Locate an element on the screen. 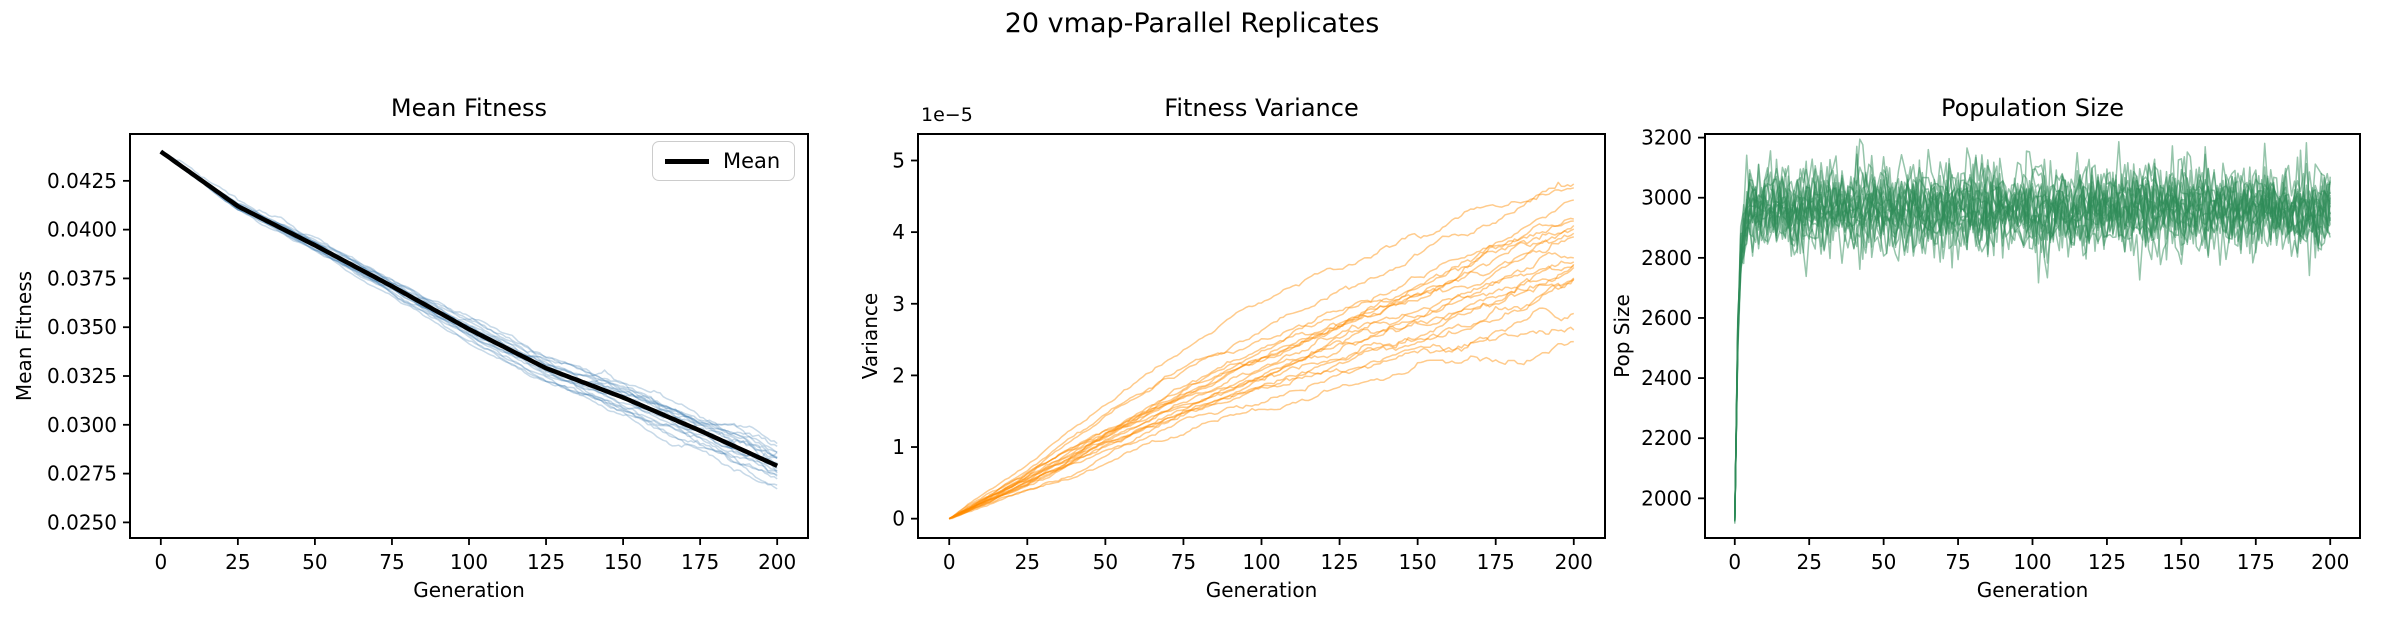  y-tick-label: 0.0250 is located at coordinates (82, 522).